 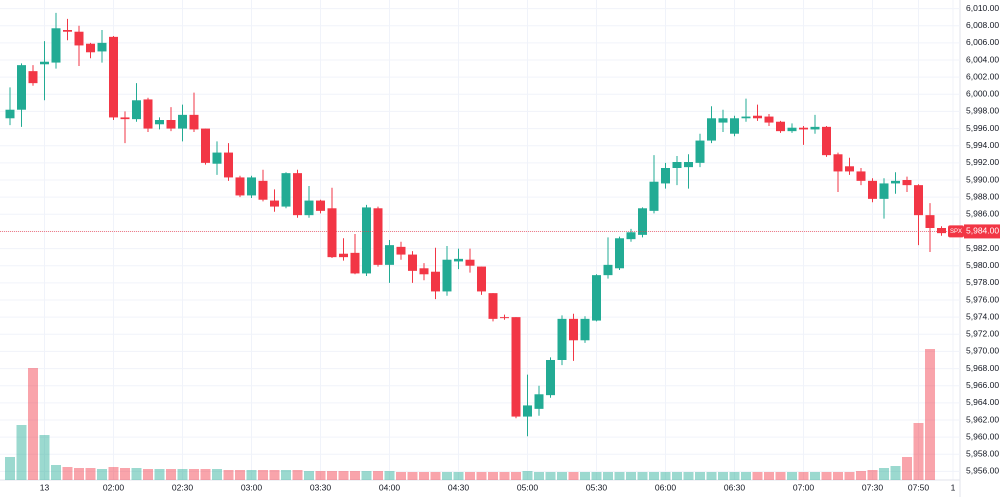 I want to click on x-tick-label: 02:00, so click(x=114, y=487).